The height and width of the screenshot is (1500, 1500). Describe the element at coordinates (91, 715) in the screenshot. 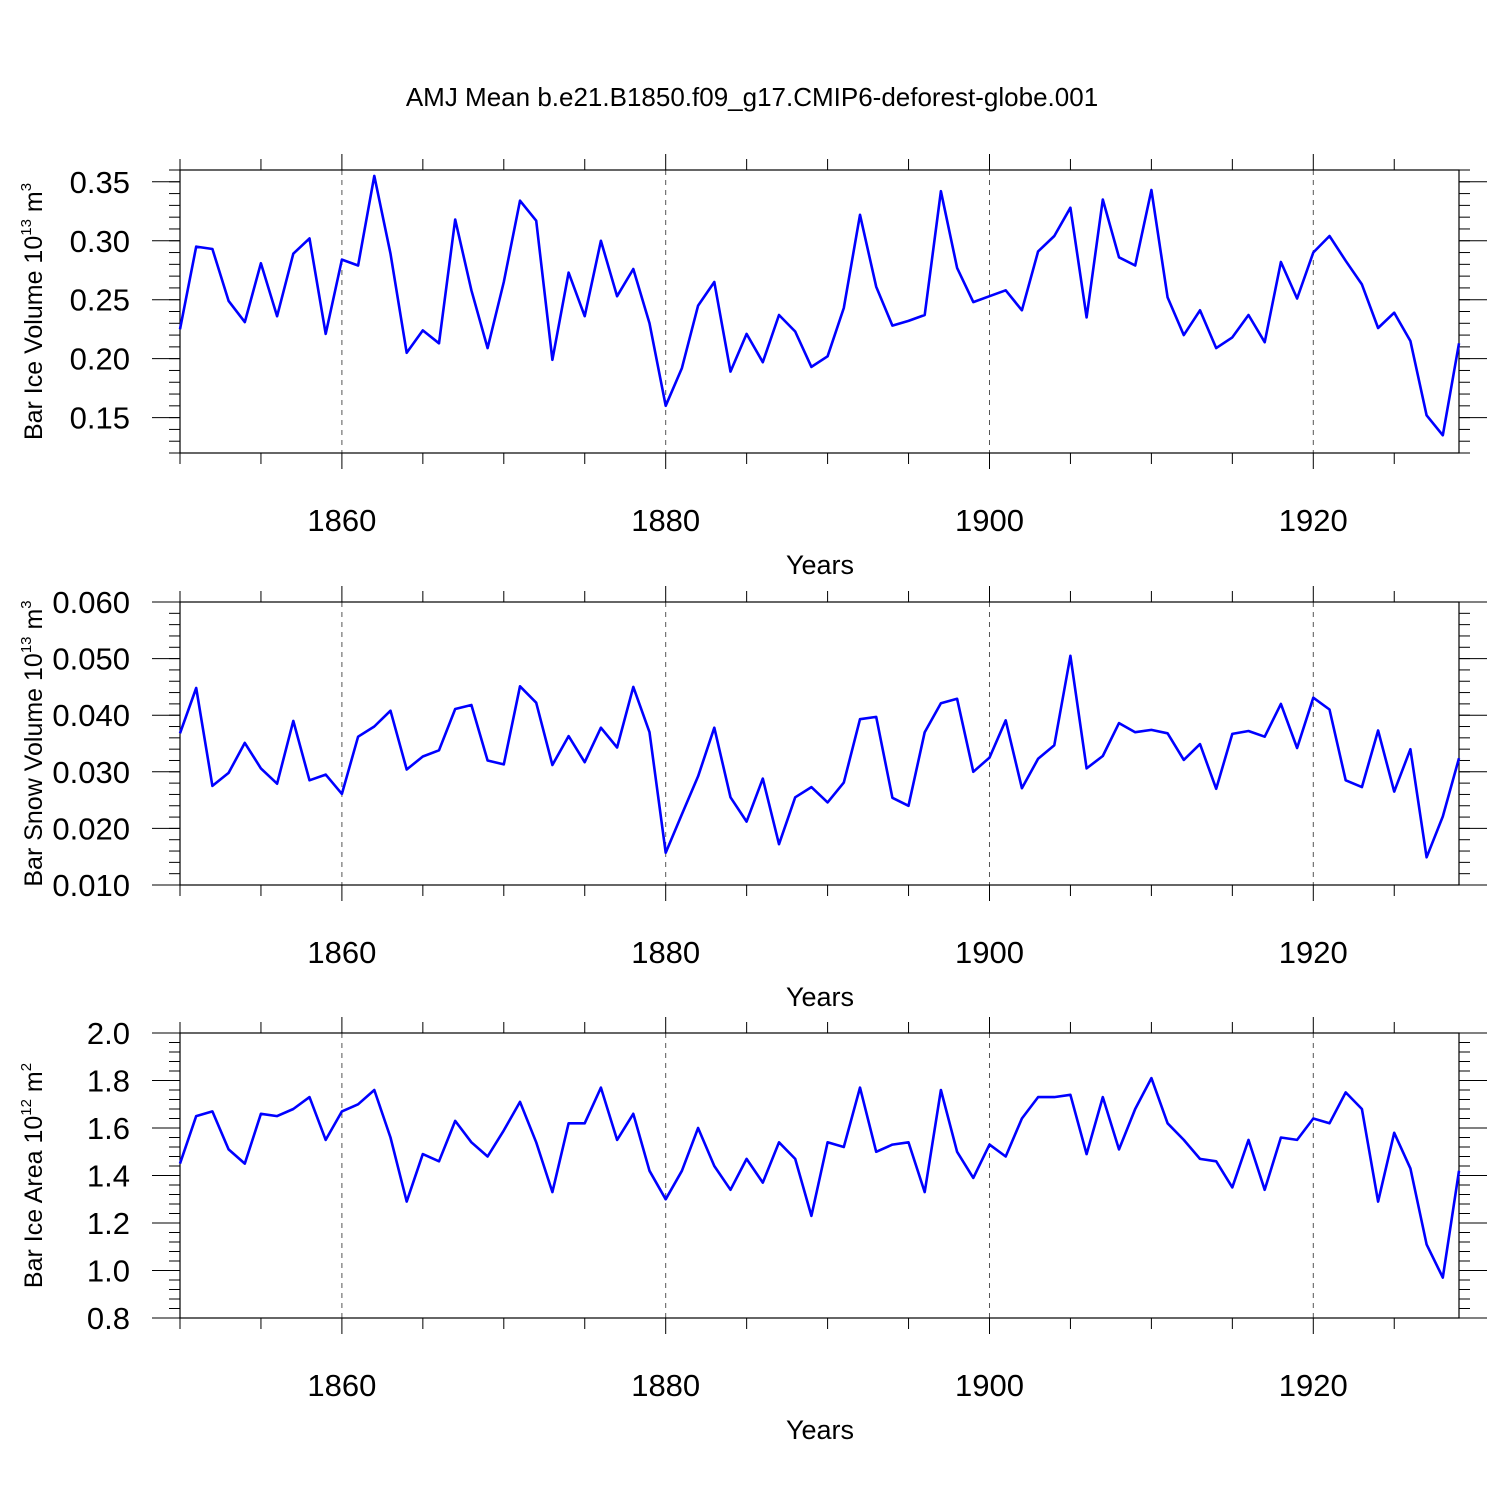

I see `y-tick-label: 0.040` at that location.